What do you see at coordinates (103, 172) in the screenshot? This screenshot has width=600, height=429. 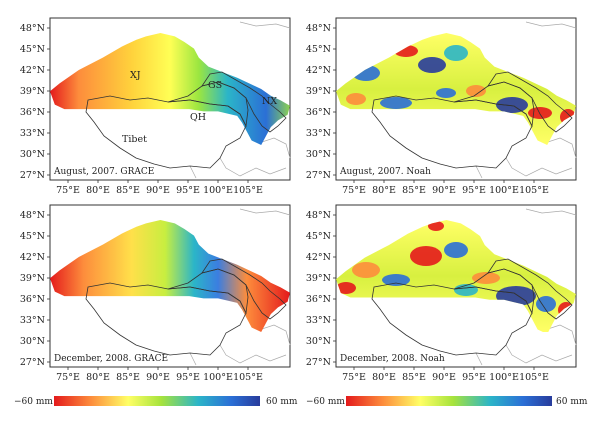 I see `panel-caption: August, 2007. GRACE` at bounding box center [103, 172].